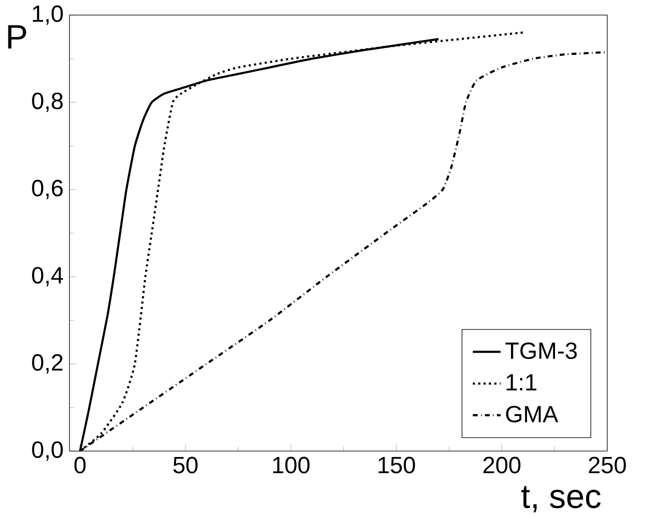  What do you see at coordinates (48, 277) in the screenshot?
I see `y-tick-label: 0,4` at bounding box center [48, 277].